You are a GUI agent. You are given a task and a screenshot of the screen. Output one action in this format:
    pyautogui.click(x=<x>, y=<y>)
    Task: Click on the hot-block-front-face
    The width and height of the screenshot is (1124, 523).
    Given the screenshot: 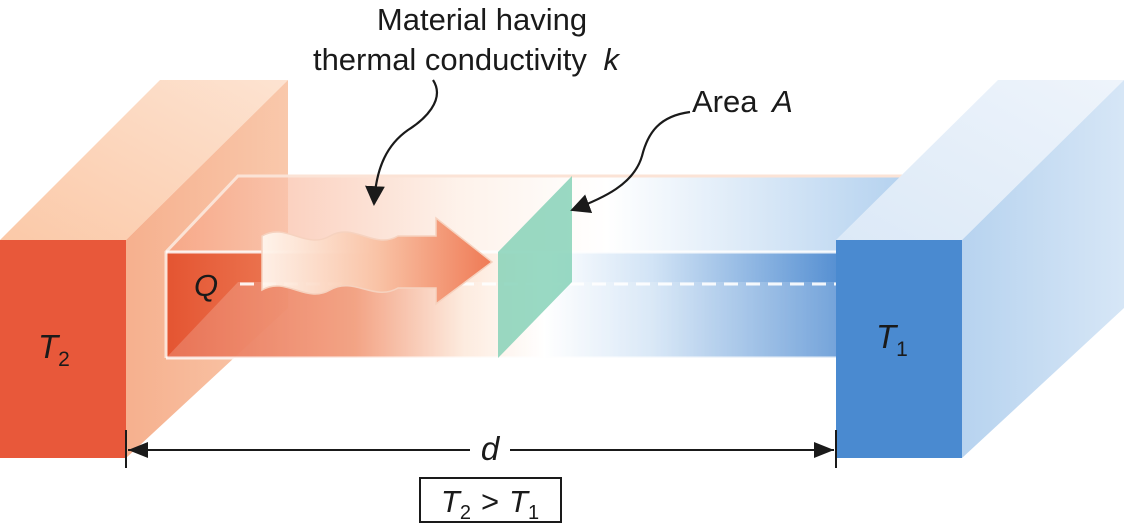 What is the action you would take?
    pyautogui.click(x=63, y=349)
    